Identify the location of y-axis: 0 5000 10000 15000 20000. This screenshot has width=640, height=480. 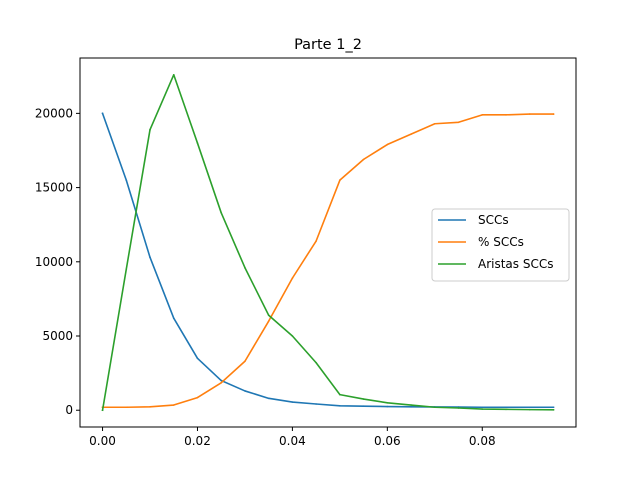
(57, 261).